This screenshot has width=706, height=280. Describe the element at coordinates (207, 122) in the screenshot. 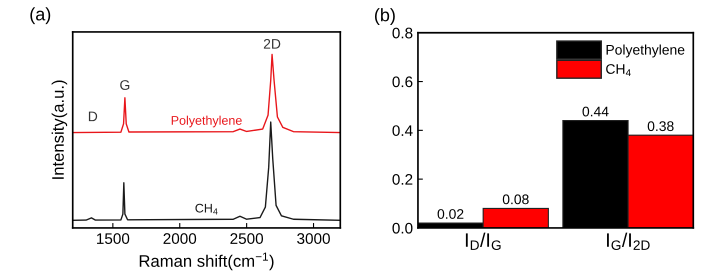

I see `series-label: Polyethylene` at that location.